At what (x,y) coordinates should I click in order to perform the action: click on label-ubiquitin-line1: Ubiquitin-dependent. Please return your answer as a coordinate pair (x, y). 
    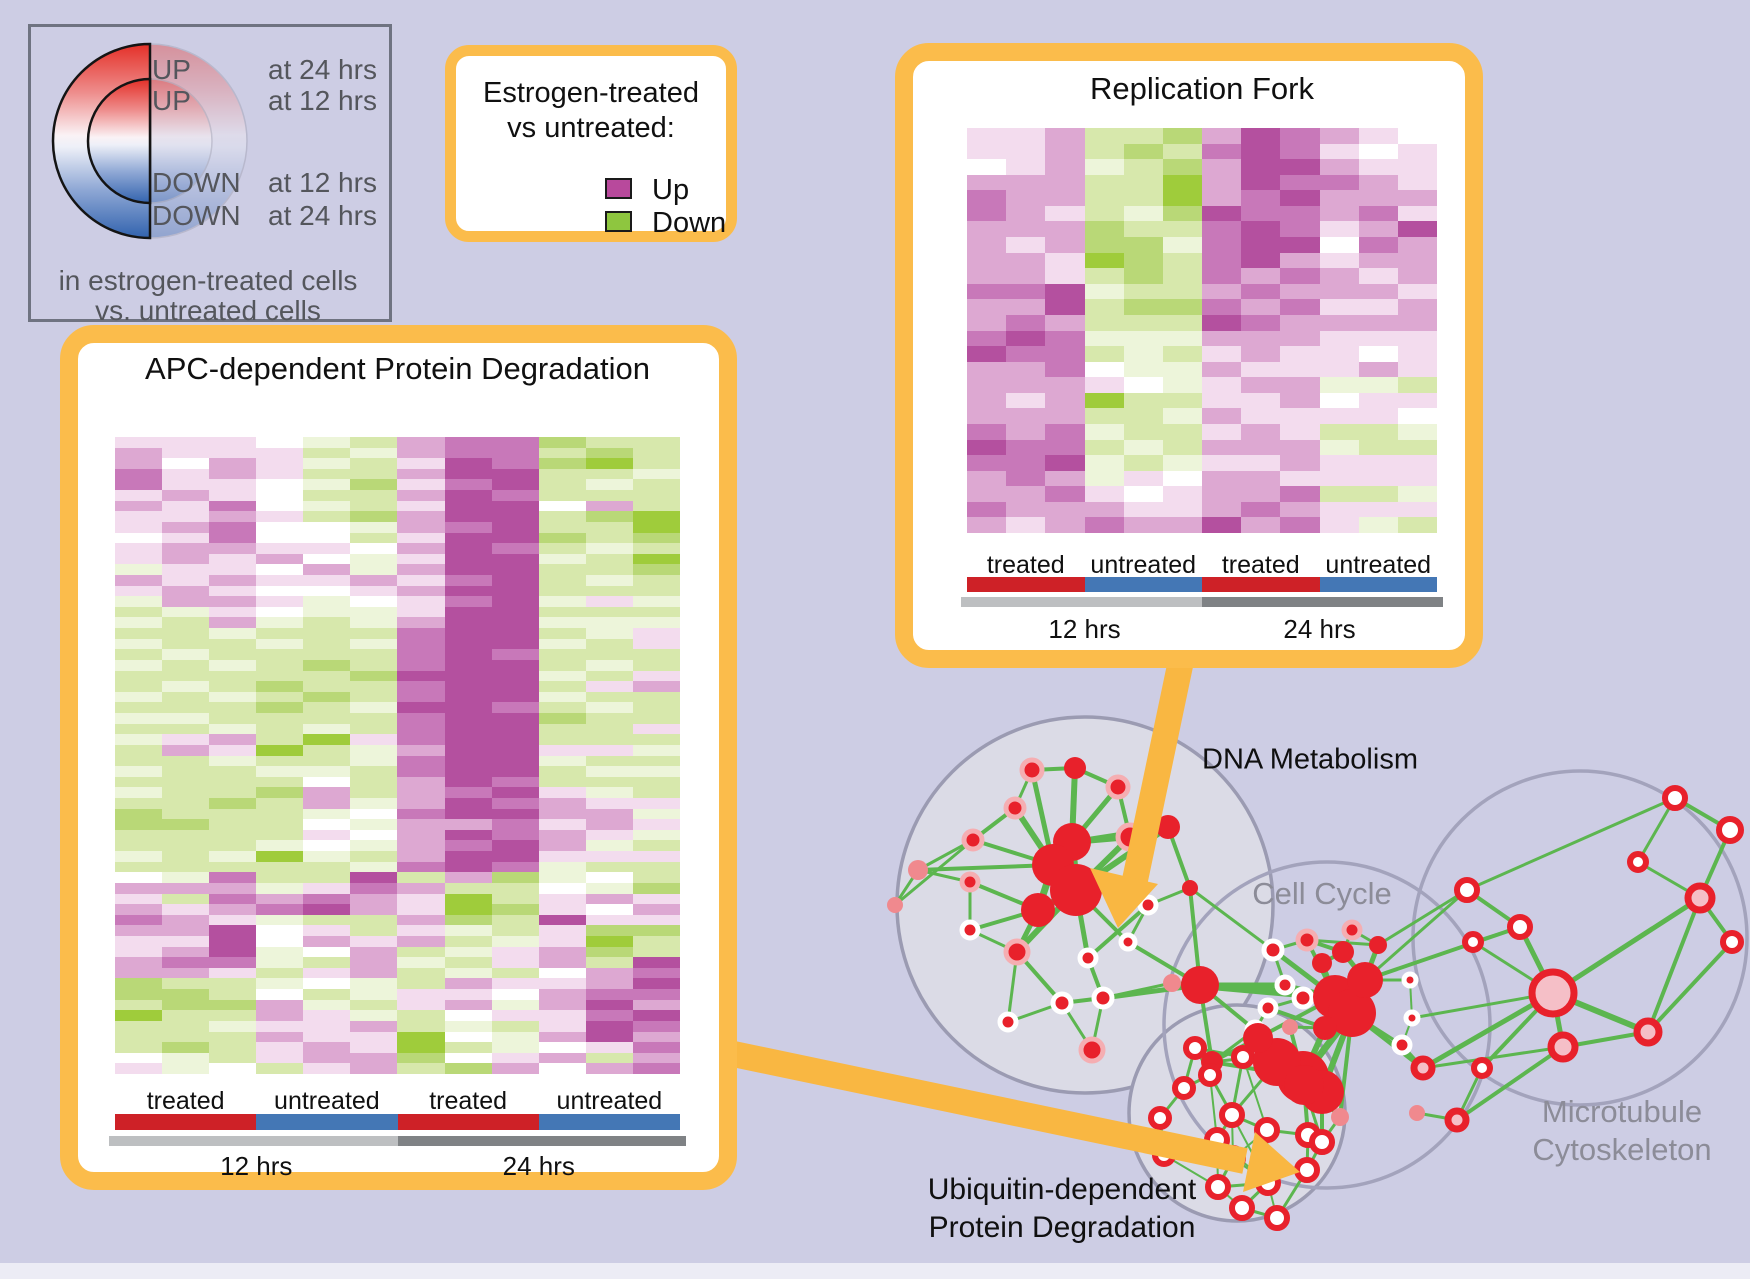
    Looking at the image, I should click on (1062, 1189).